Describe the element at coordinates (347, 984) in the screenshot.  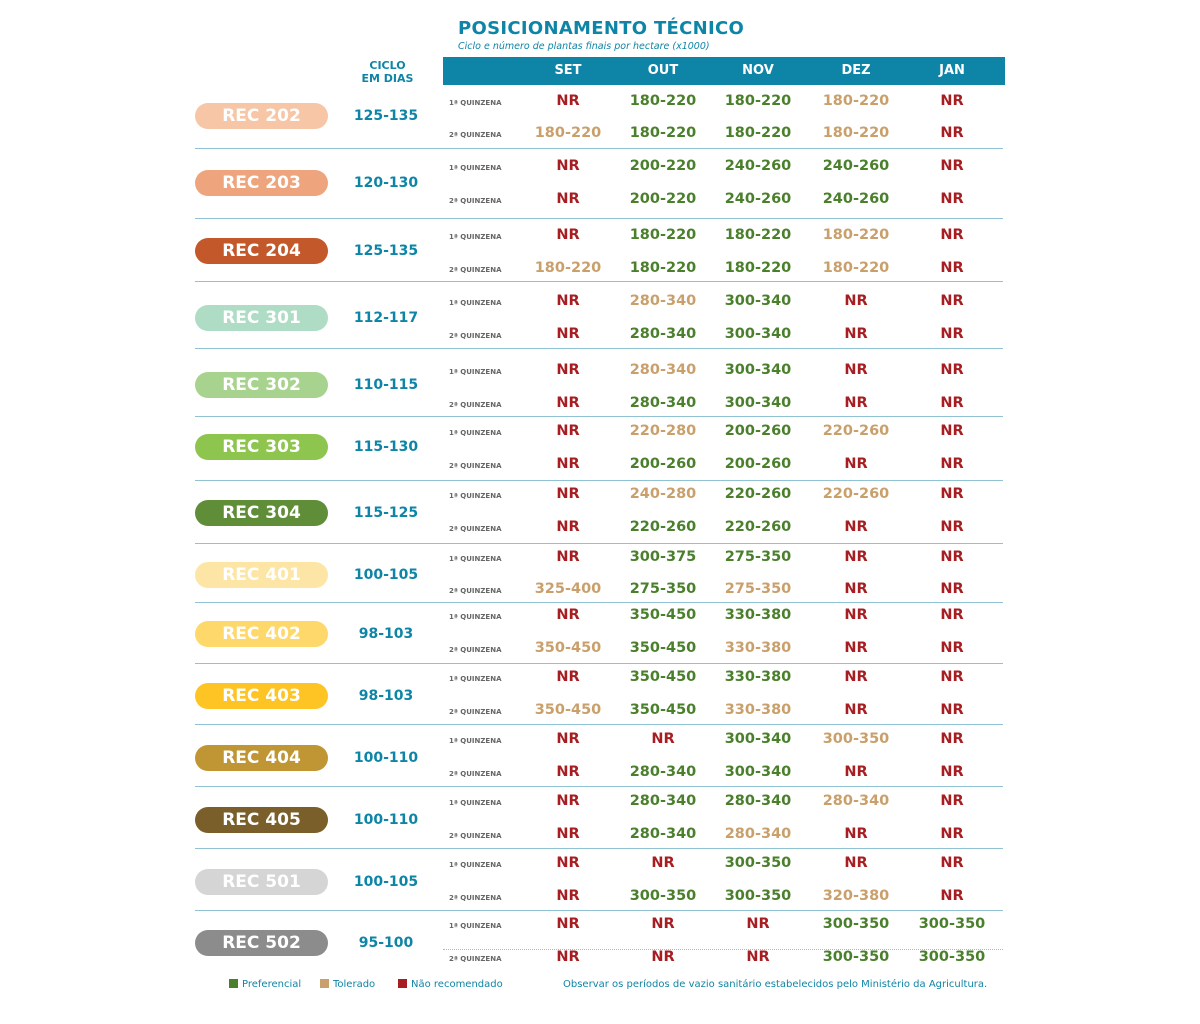
I see `legend-item: Tolerado` at that location.